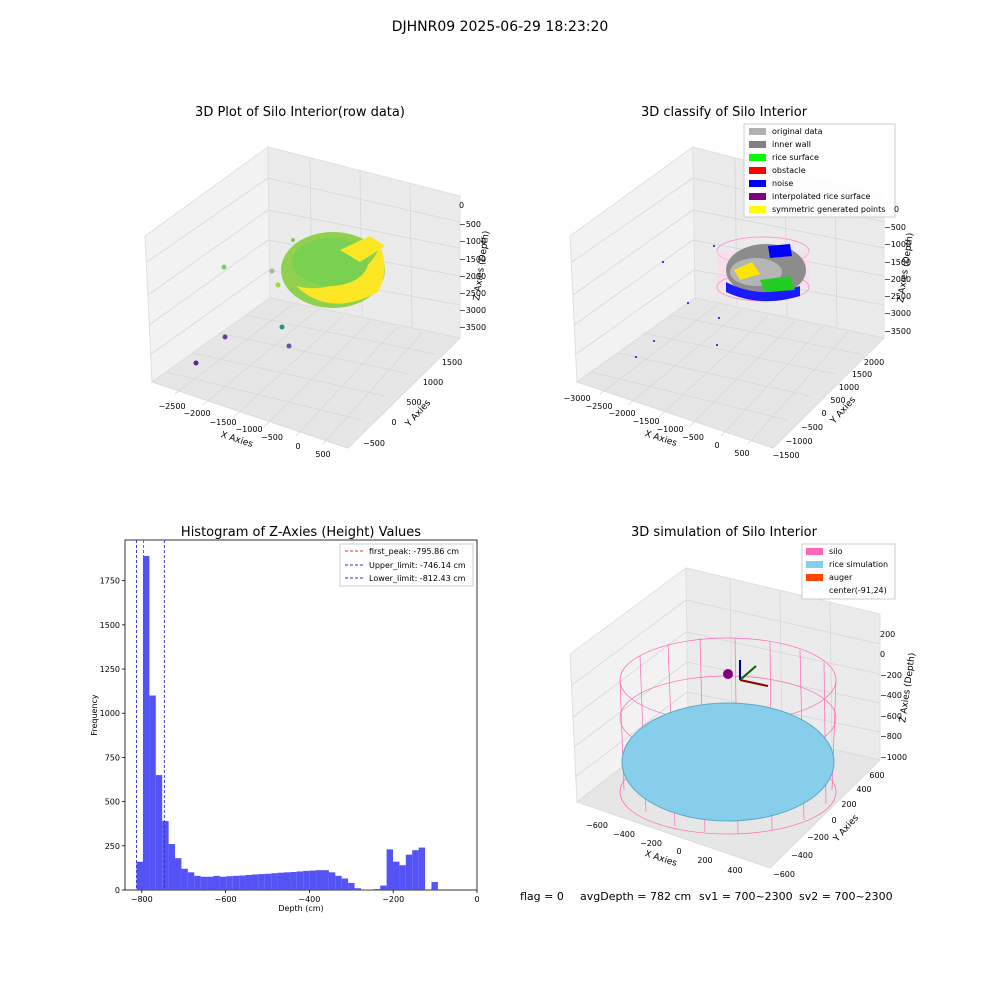  What do you see at coordinates (757, 157) in the screenshot?
I see `legend-swatch-rice-surface` at bounding box center [757, 157].